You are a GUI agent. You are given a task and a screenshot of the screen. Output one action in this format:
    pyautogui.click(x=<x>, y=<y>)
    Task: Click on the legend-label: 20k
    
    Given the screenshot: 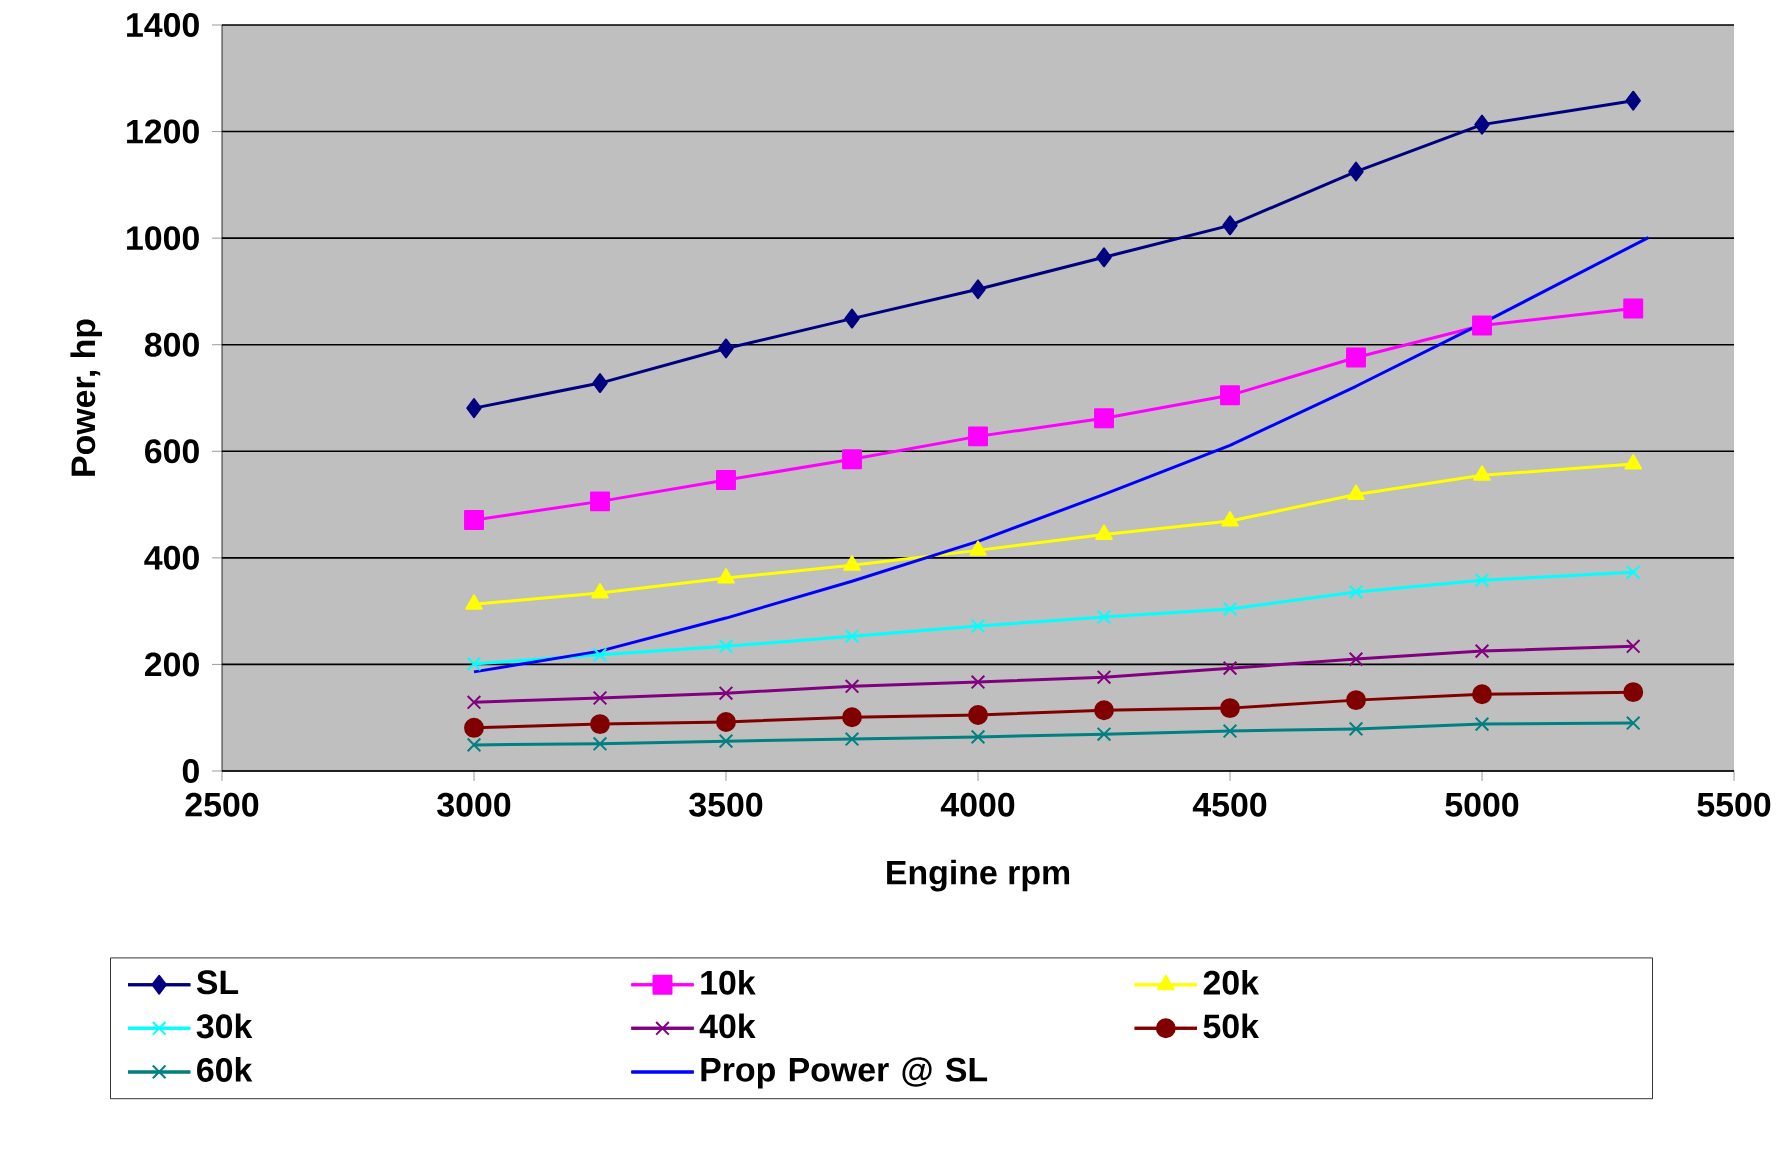 What is the action you would take?
    pyautogui.click(x=1231, y=982)
    